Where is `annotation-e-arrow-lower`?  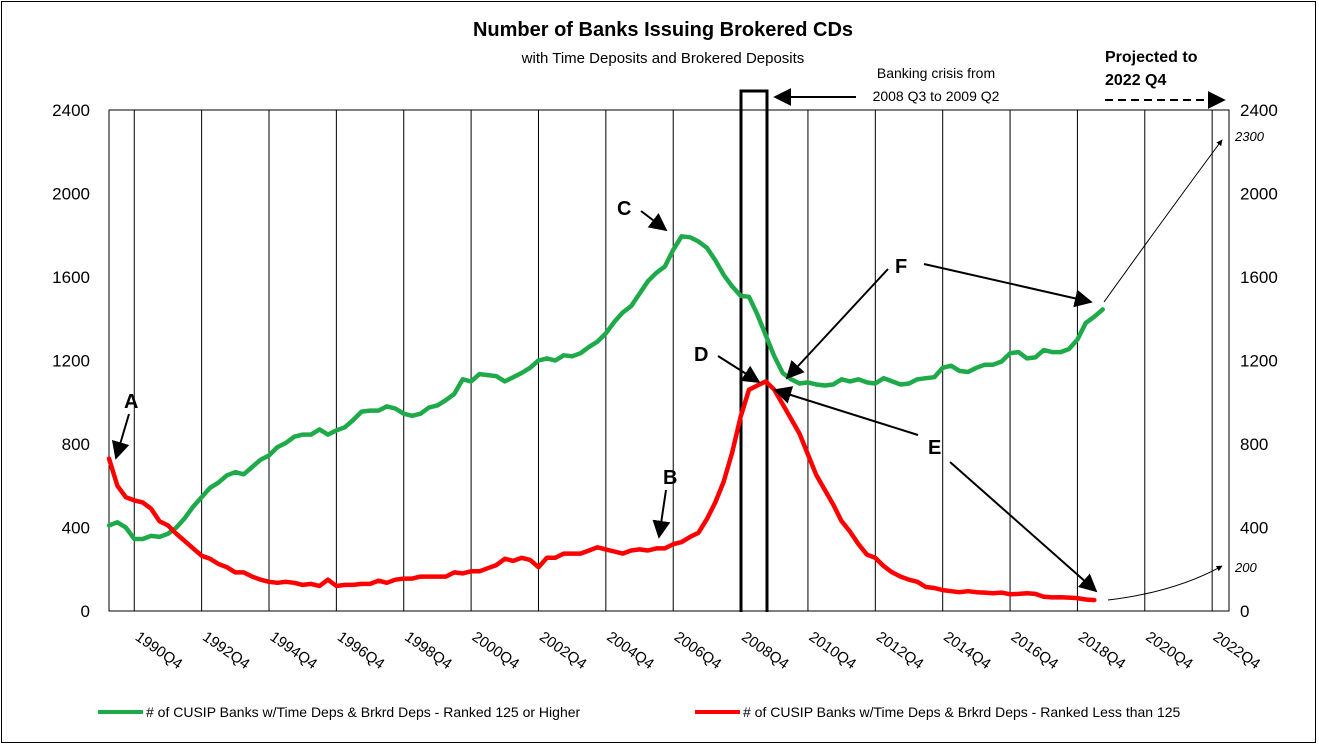 annotation-e-arrow-lower is located at coordinates (1023, 527).